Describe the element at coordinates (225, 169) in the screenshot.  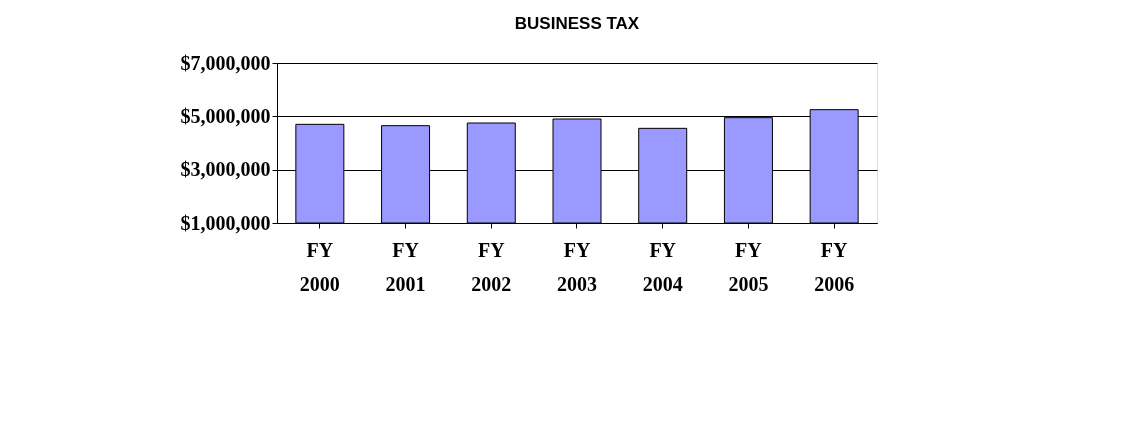
I see `y-tick-label: $3,000,000` at that location.